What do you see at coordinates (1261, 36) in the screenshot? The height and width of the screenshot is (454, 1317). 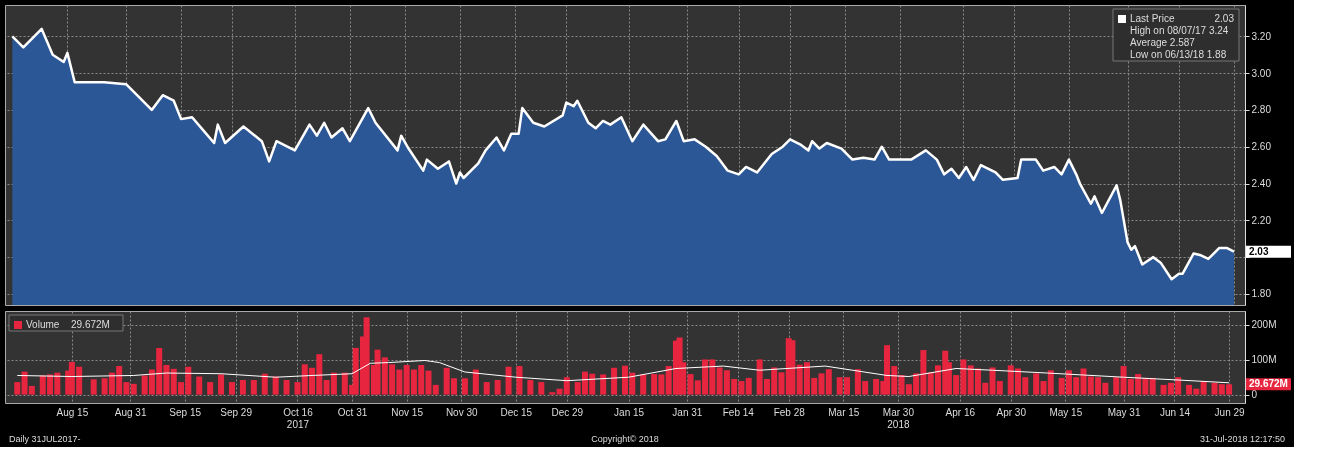 I see `y-tick-label: 3.20` at bounding box center [1261, 36].